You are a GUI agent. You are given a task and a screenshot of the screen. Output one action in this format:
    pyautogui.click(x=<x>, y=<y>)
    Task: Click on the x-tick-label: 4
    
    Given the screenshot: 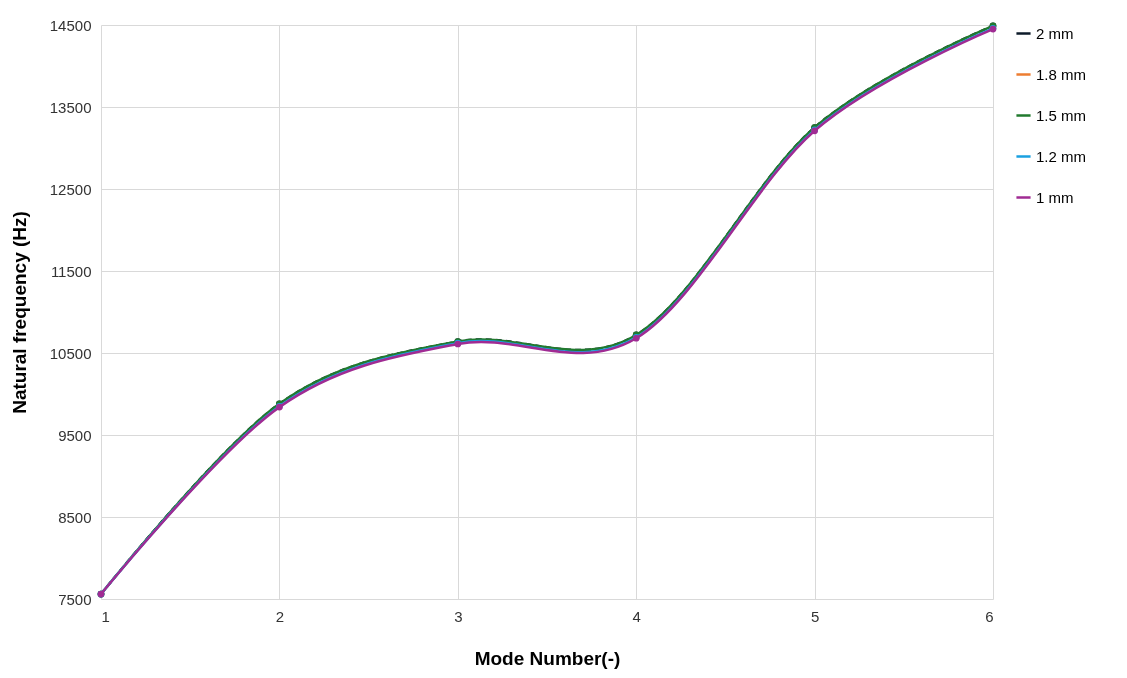 What is the action you would take?
    pyautogui.click(x=636, y=616)
    